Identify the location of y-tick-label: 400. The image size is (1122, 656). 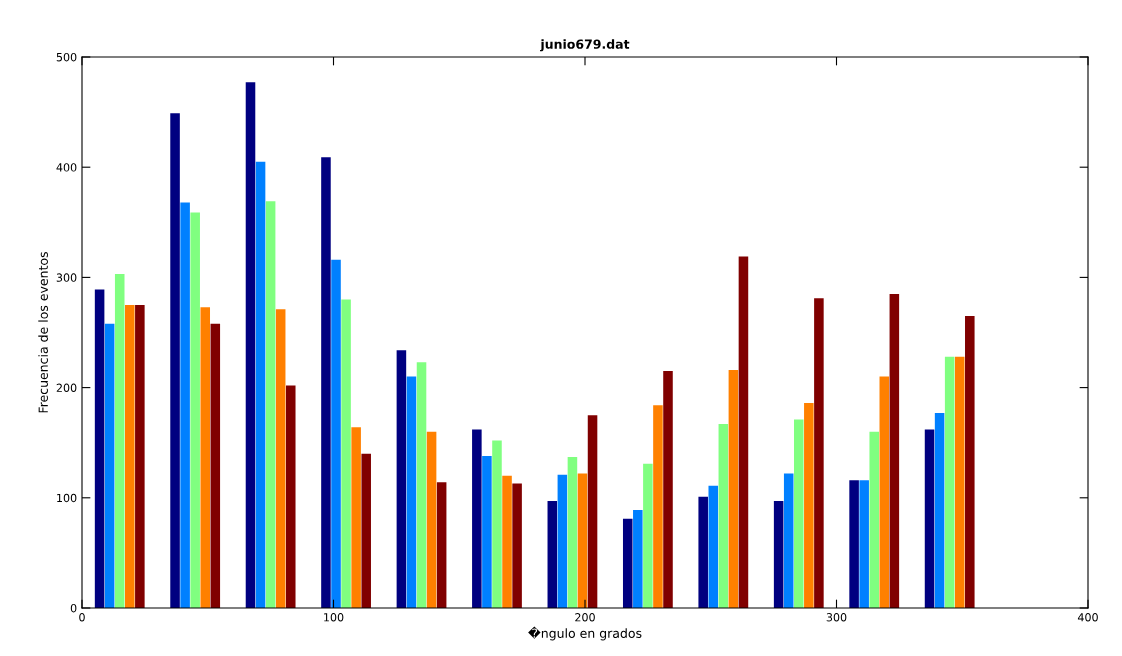
(66, 167).